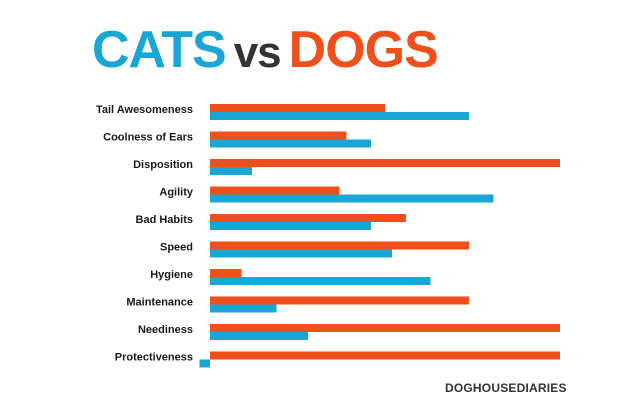 The width and height of the screenshot is (640, 420). What do you see at coordinates (176, 193) in the screenshot?
I see `category-label: Agility` at bounding box center [176, 193].